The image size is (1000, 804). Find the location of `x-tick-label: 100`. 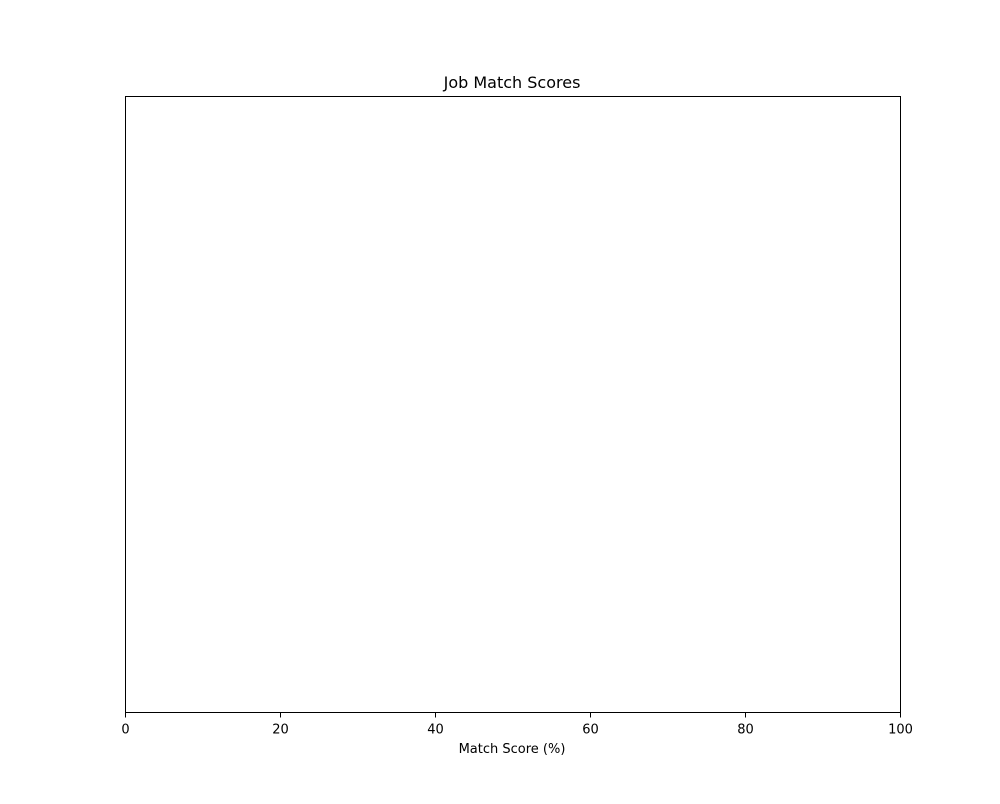

x-tick-label: 100 is located at coordinates (900, 730).